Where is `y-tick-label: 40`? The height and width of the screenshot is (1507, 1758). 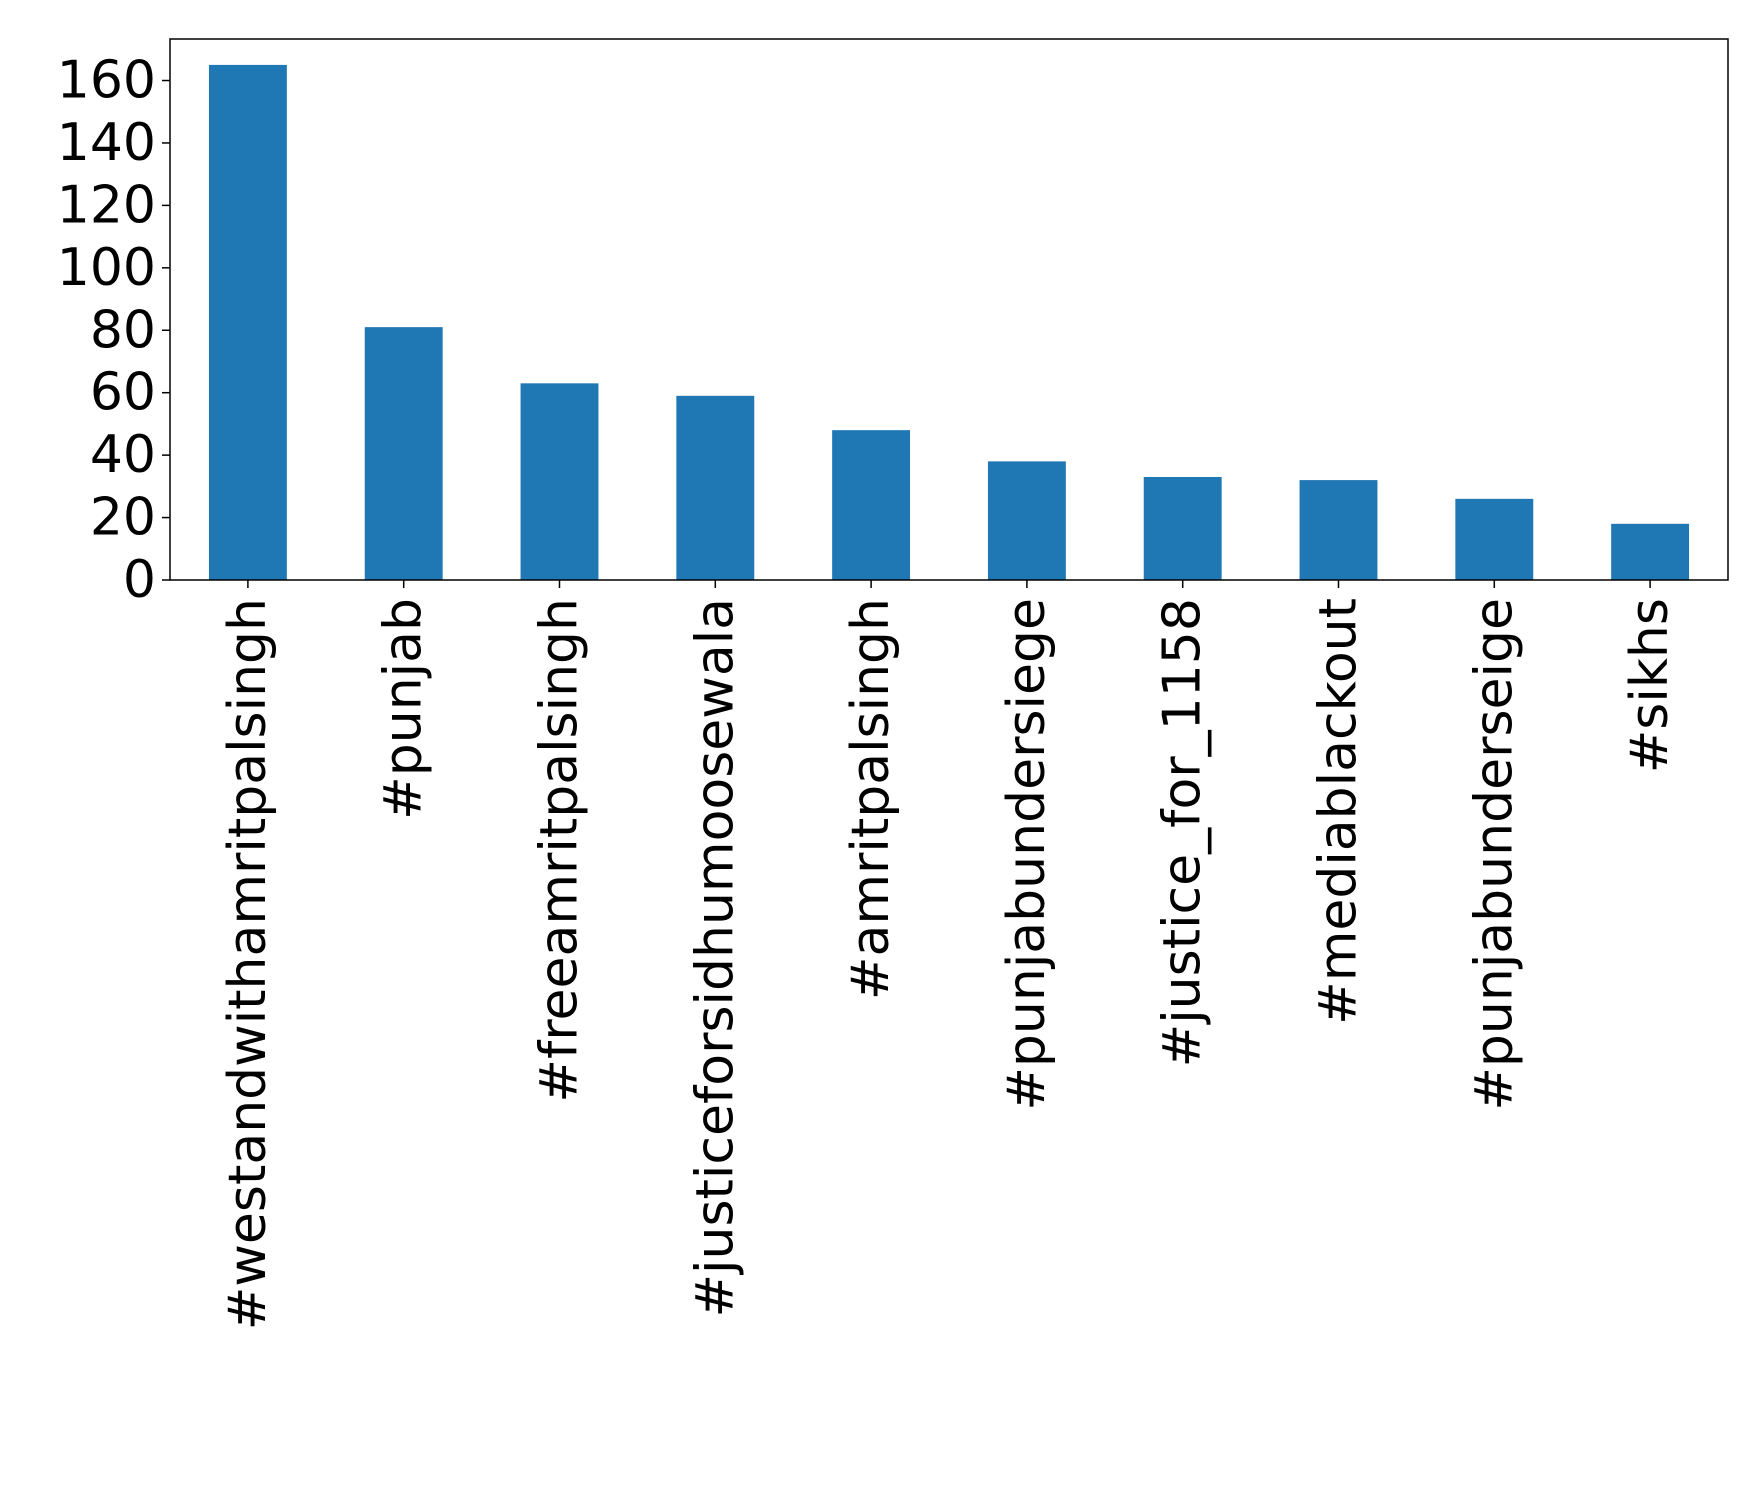 y-tick-label: 40 is located at coordinates (123, 455).